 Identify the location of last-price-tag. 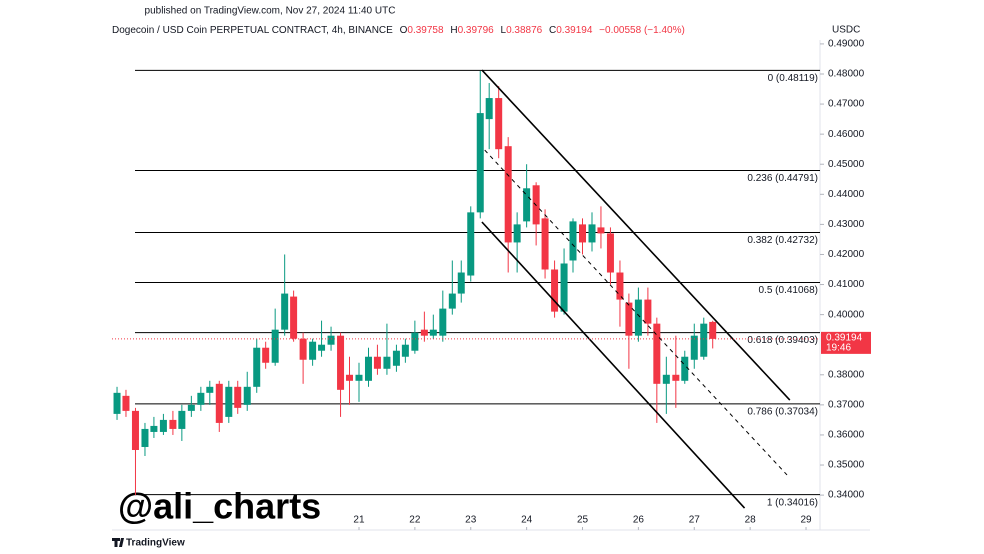
(846, 342).